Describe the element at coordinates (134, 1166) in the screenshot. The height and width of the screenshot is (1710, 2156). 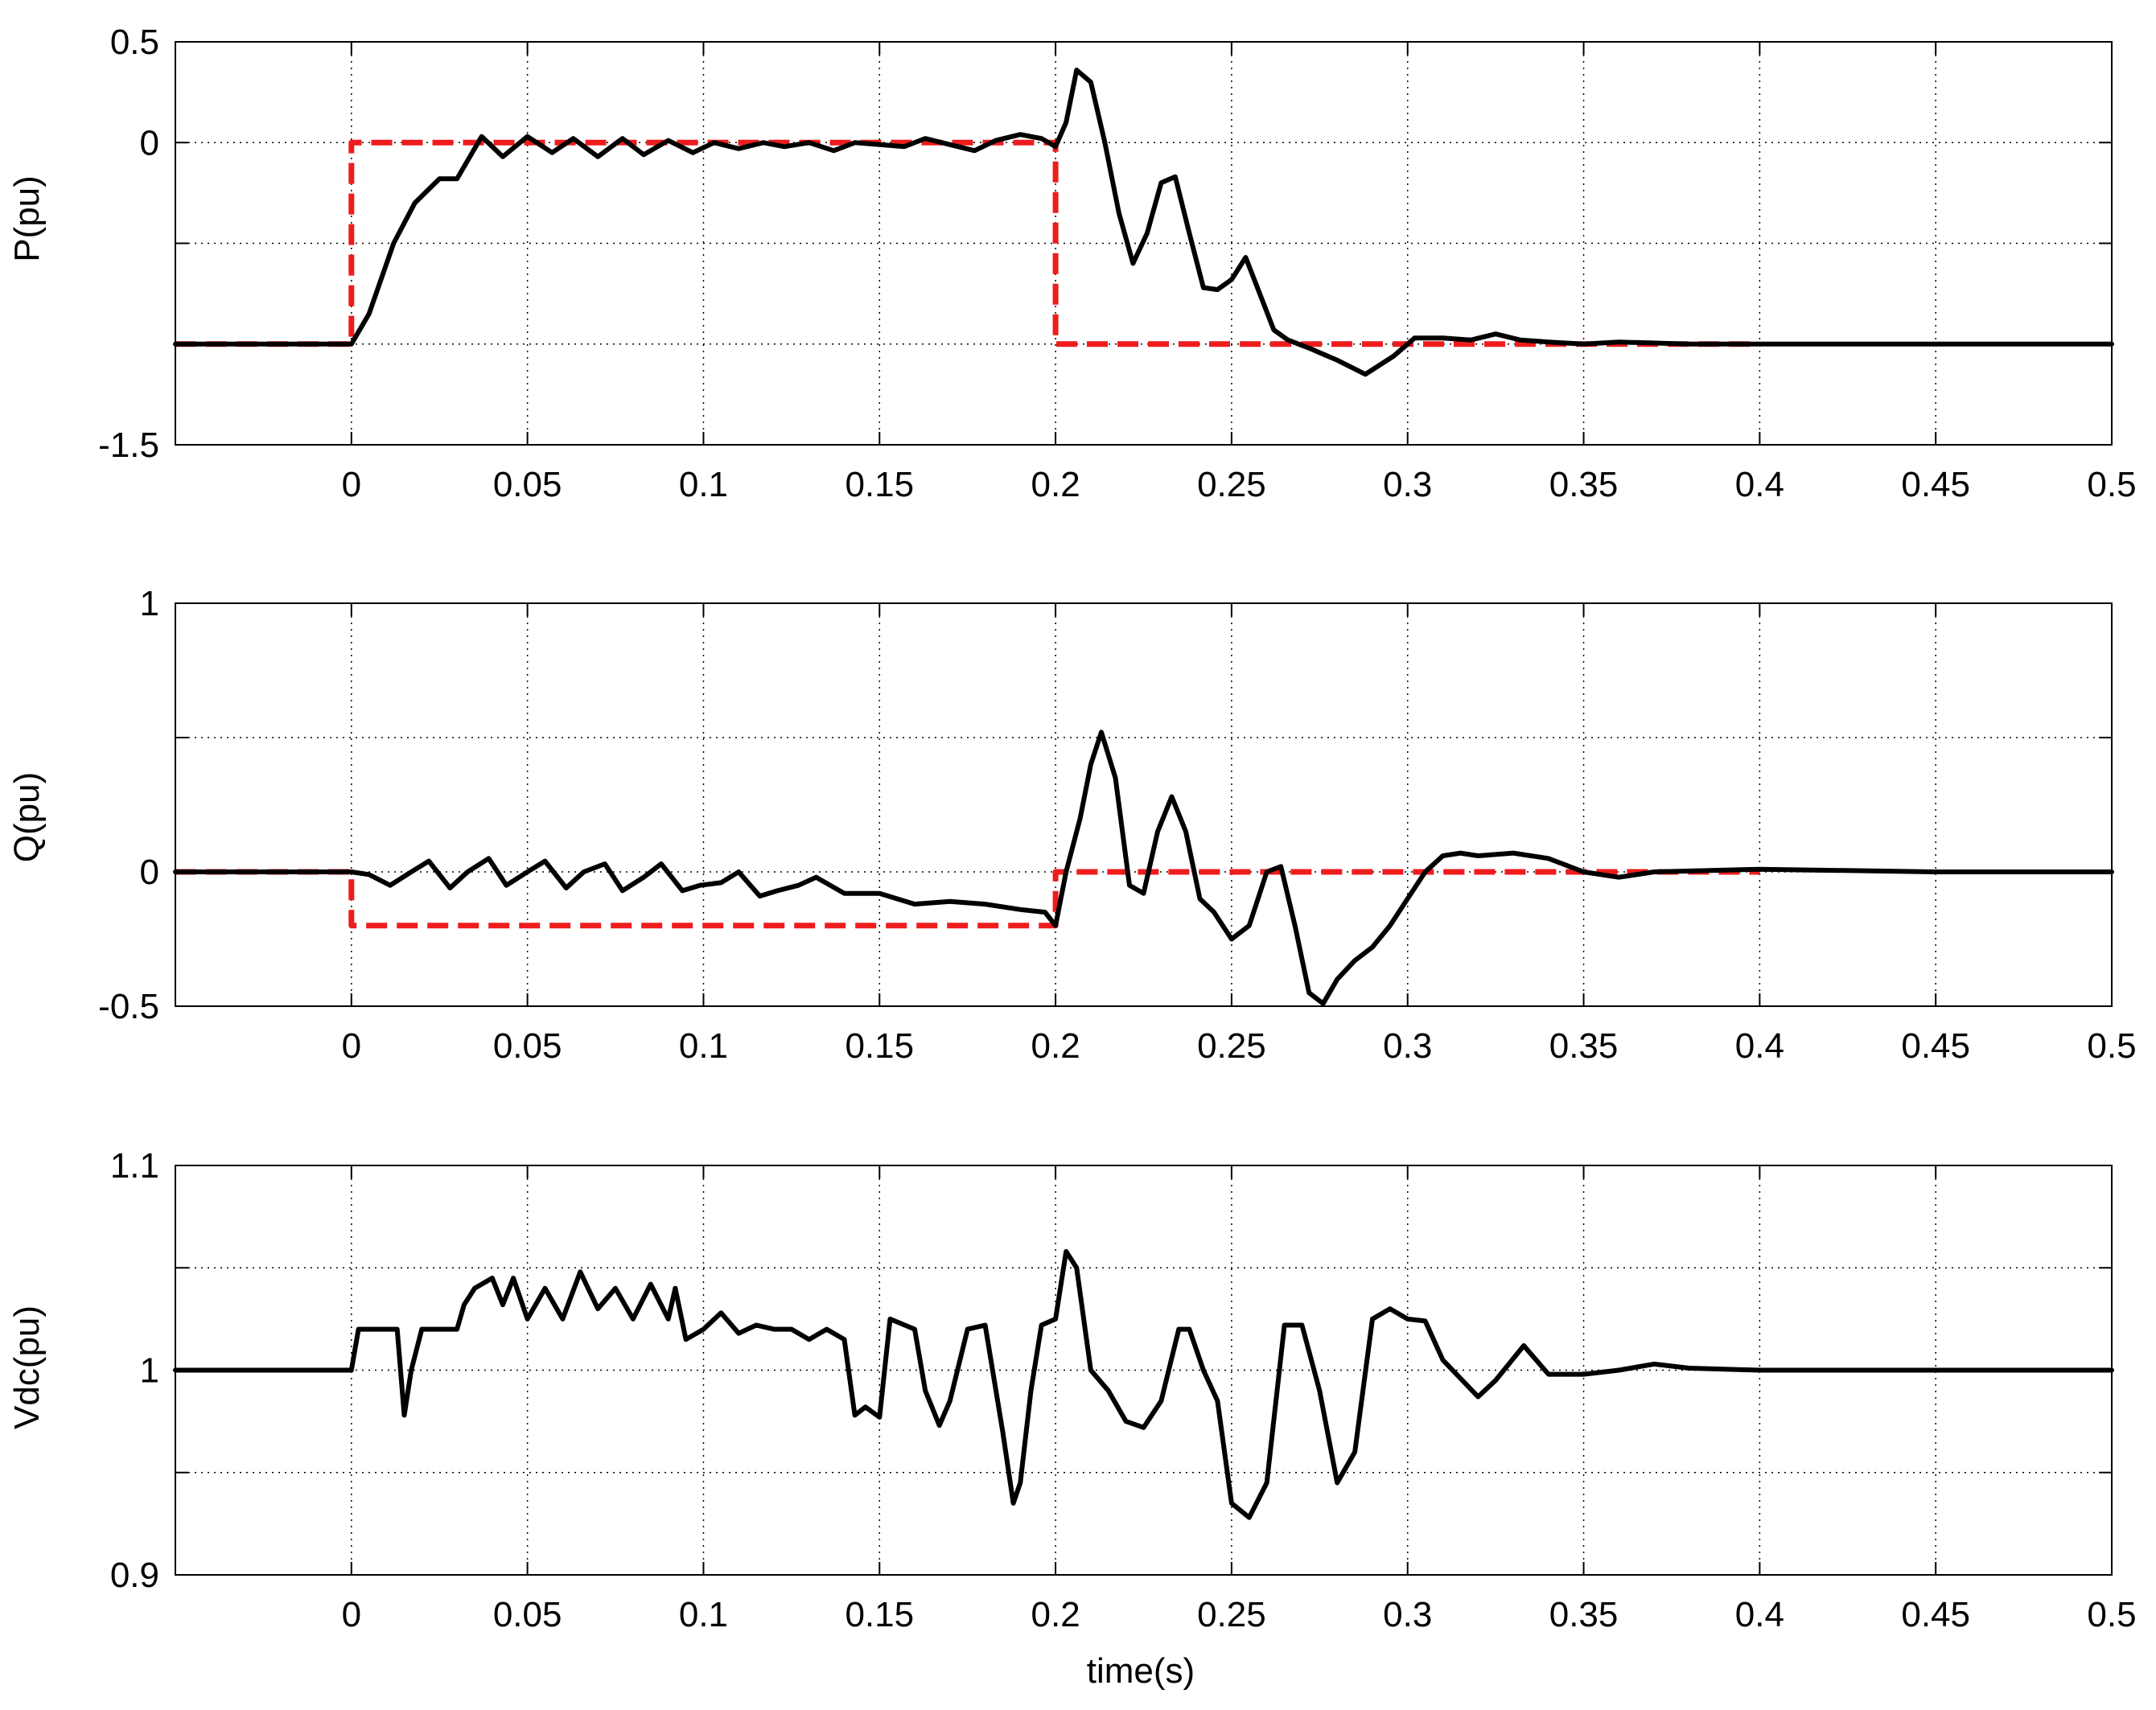
I see `dc-voltage-y-tick-label: 1.1` at that location.